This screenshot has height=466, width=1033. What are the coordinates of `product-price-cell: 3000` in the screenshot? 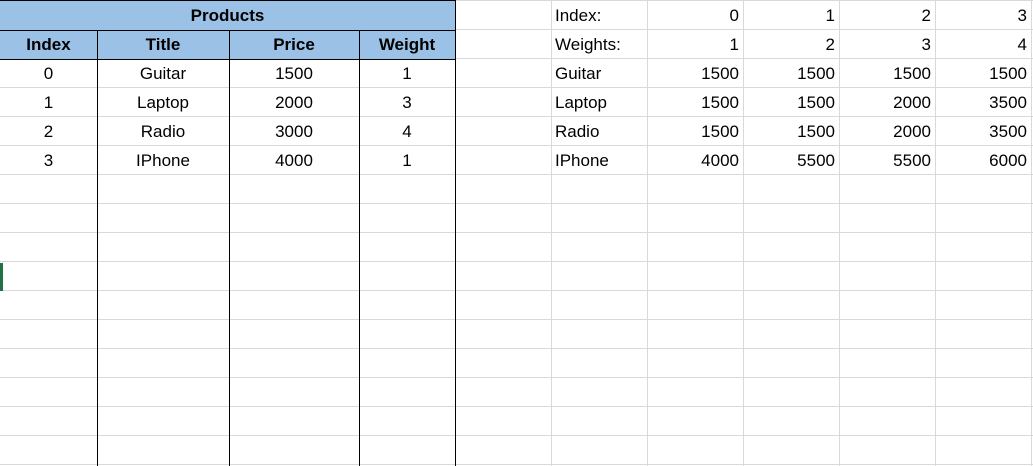 It's located at (294, 131).